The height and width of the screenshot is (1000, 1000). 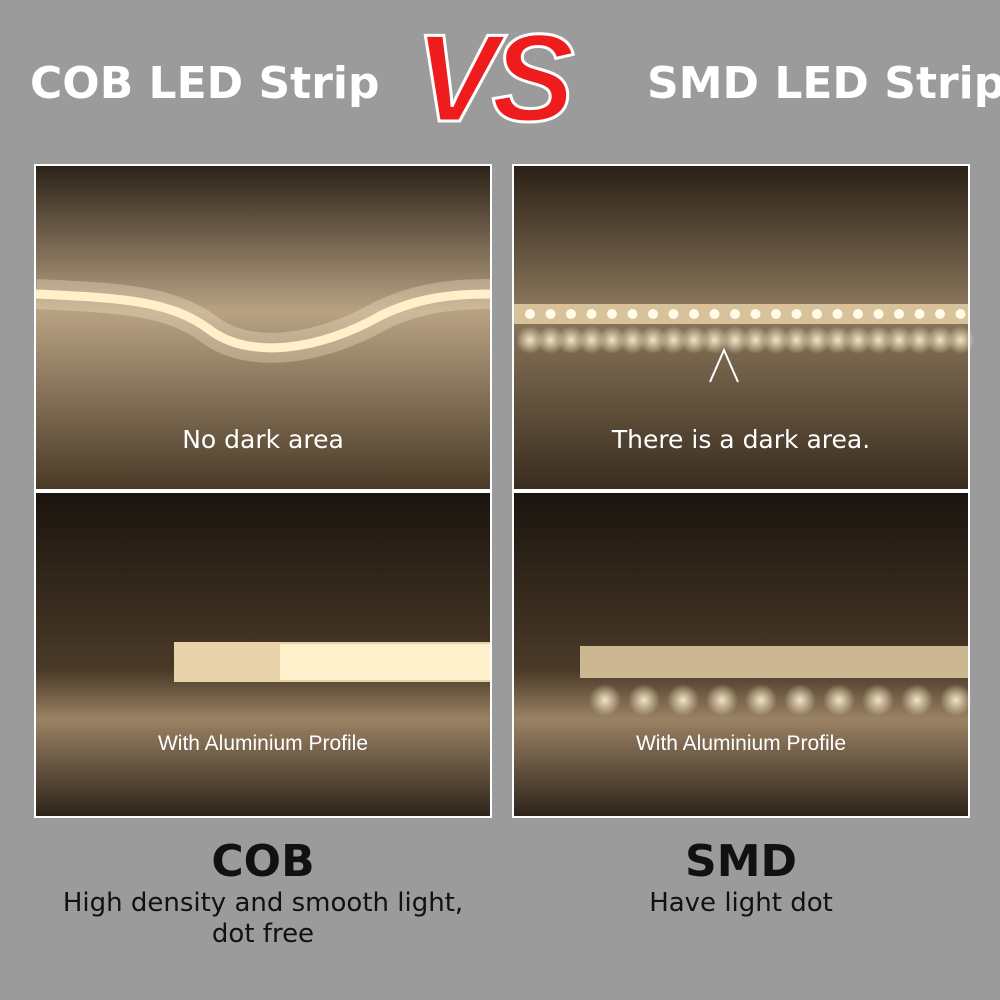 I want to click on cob-glow, so click(x=263, y=321).